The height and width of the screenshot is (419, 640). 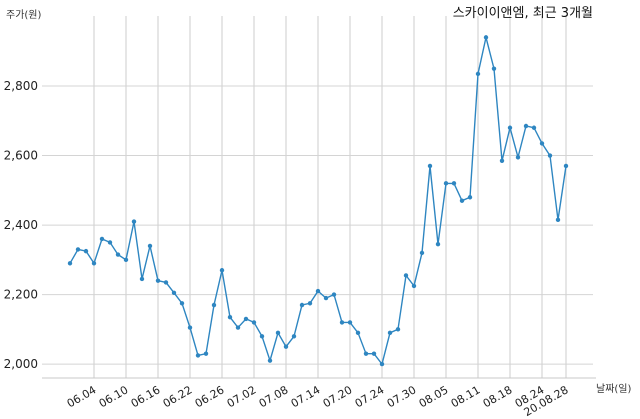 What do you see at coordinates (210, 396) in the screenshot?
I see `x-tick-label: 06.26` at bounding box center [210, 396].